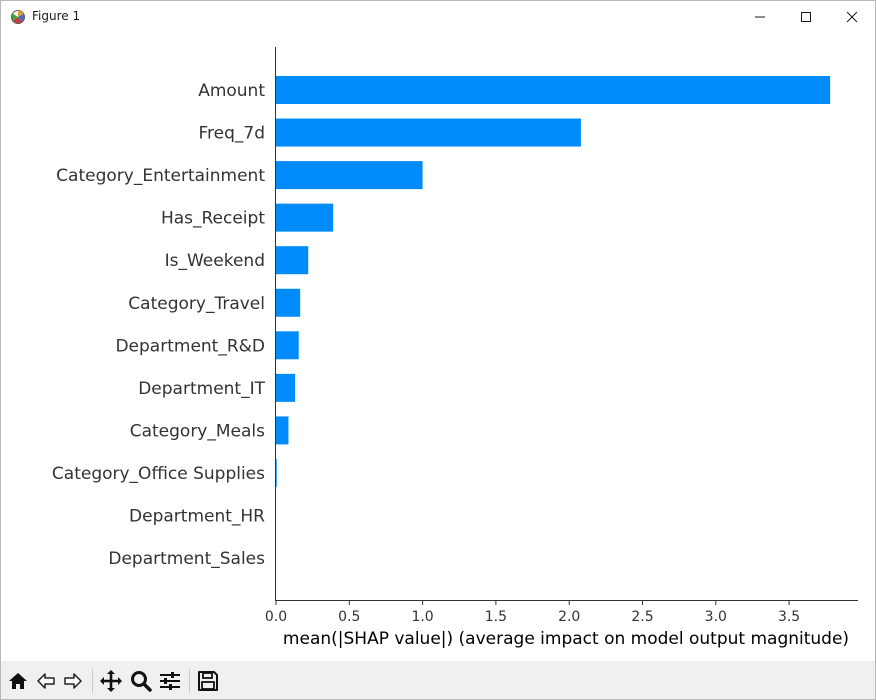  I want to click on x-tick-label: 1.0, so click(422, 617).